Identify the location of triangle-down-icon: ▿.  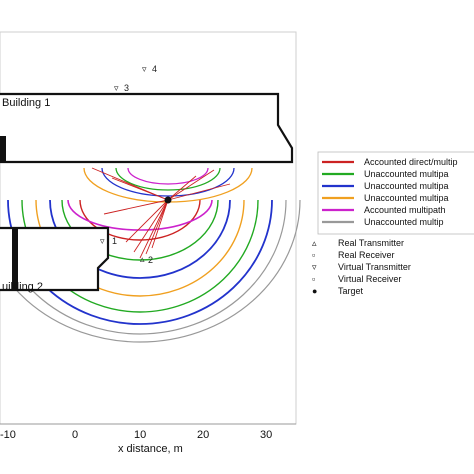
(314, 267).